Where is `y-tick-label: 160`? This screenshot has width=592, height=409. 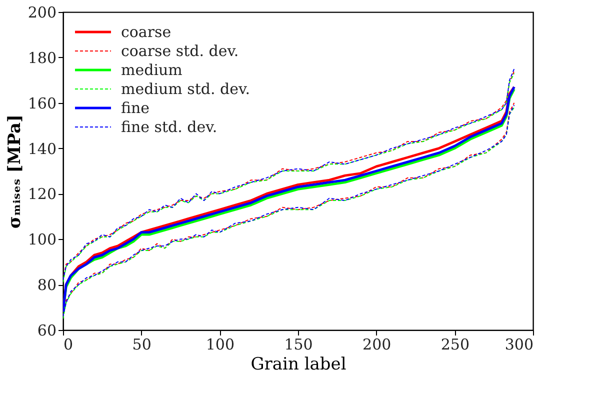
y-tick-label: 160 is located at coordinates (42, 103).